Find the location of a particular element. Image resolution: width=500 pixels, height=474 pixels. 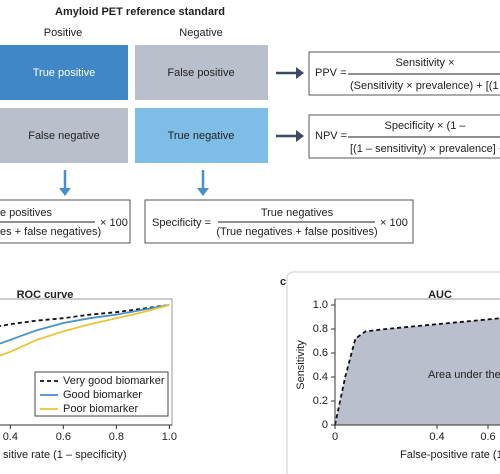

formula-numerator: e positives is located at coordinates (26, 213).